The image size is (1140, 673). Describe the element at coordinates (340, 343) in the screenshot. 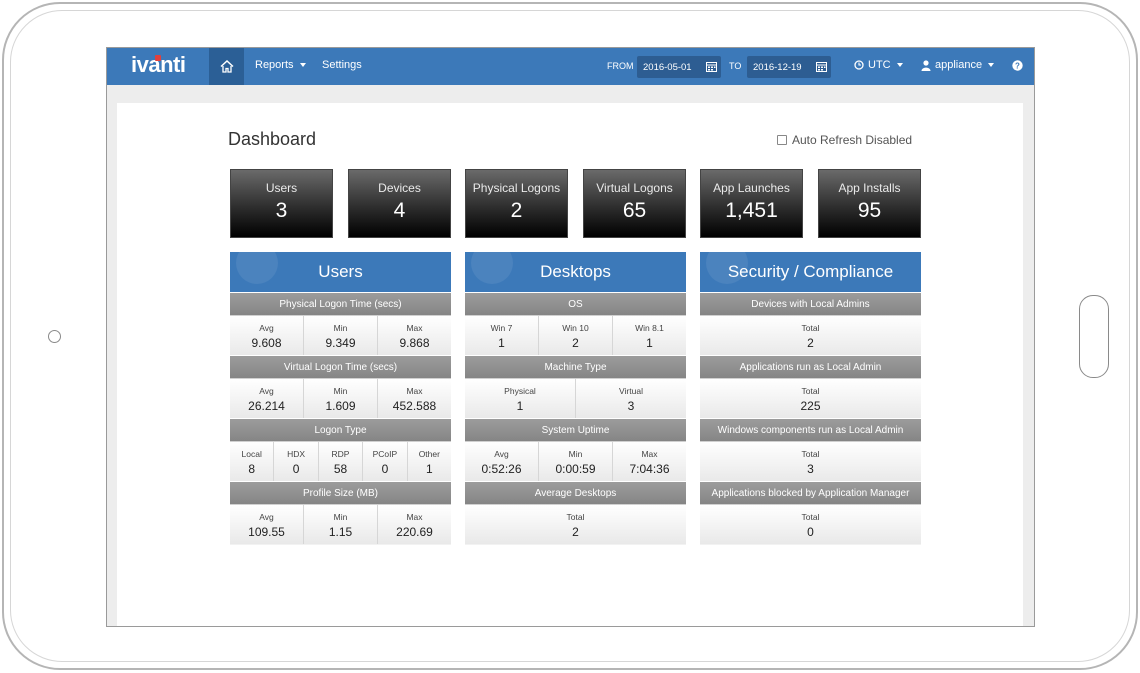

I see `metric-value: 9.349` at that location.